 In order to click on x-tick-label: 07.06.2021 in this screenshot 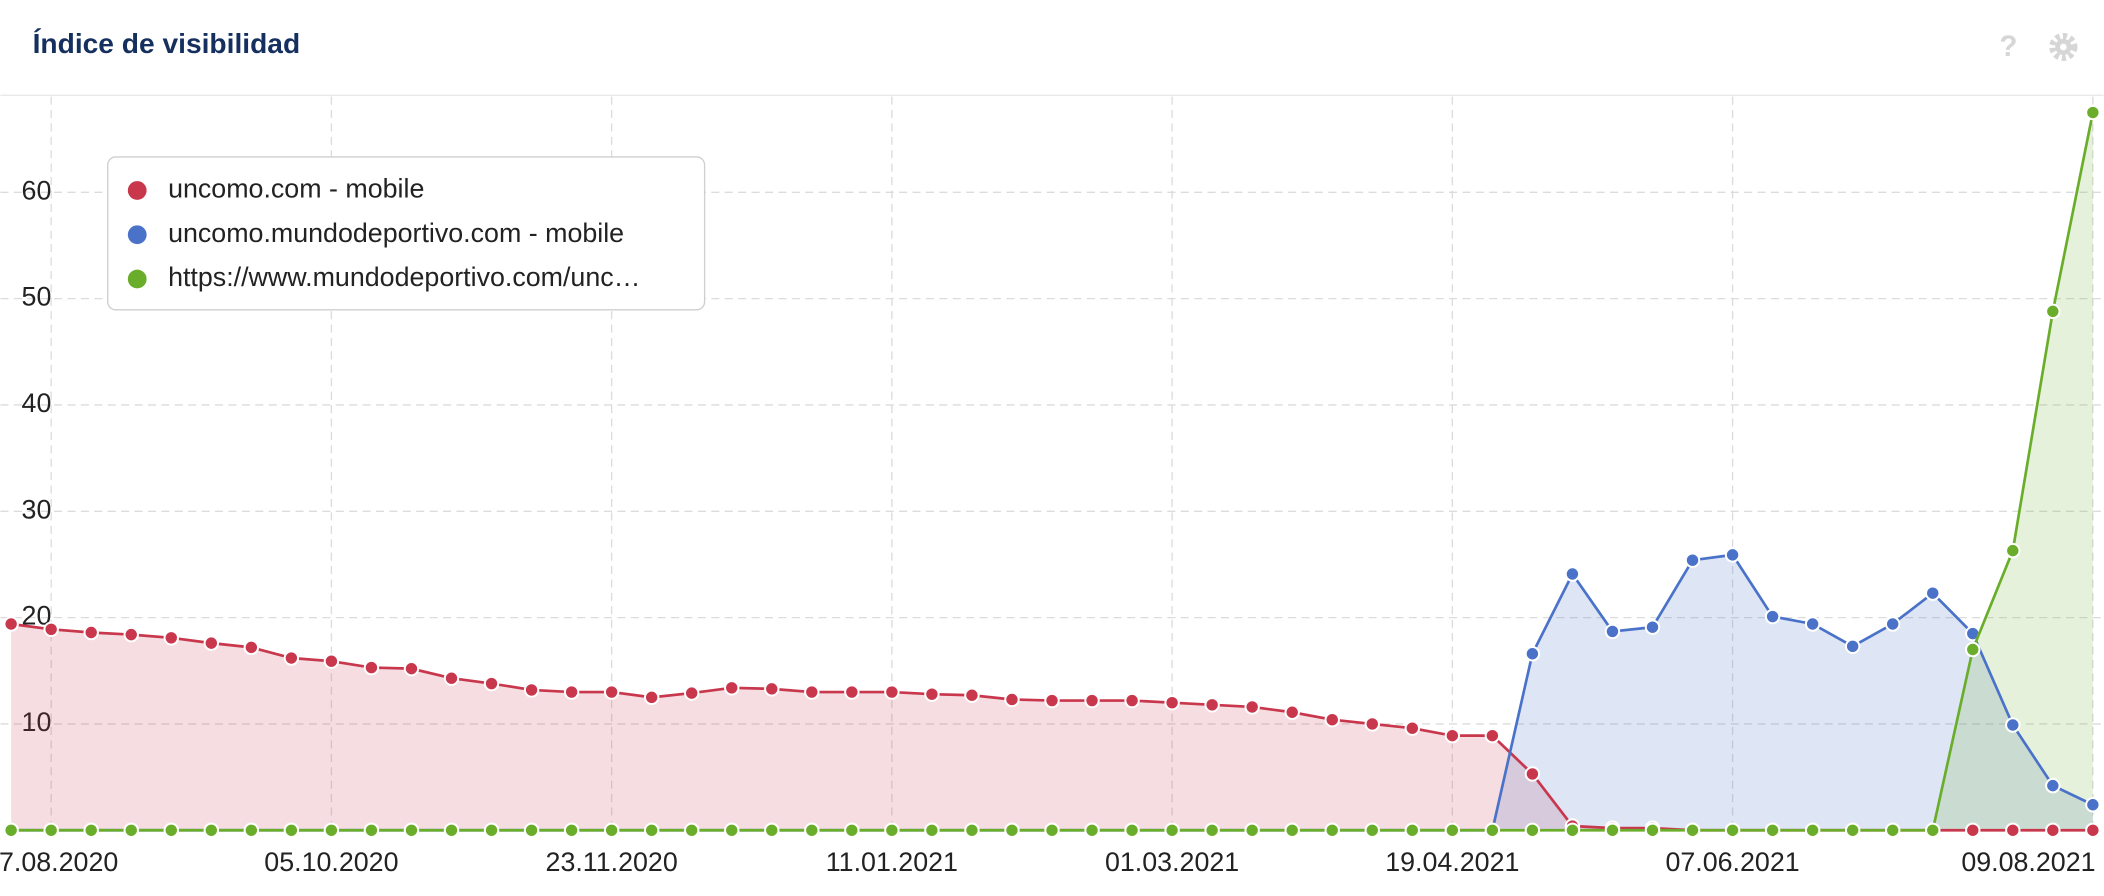, I will do `click(1732, 862)`.